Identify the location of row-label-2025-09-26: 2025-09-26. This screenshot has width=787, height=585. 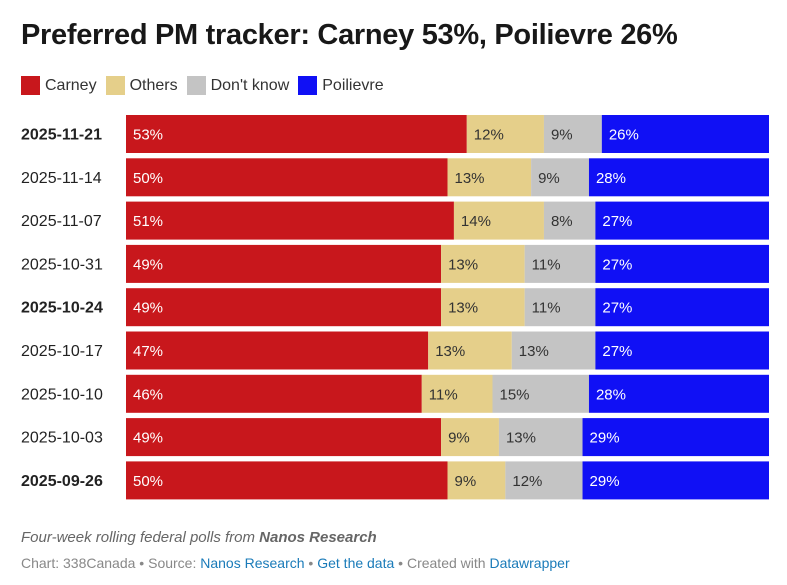
(62, 481).